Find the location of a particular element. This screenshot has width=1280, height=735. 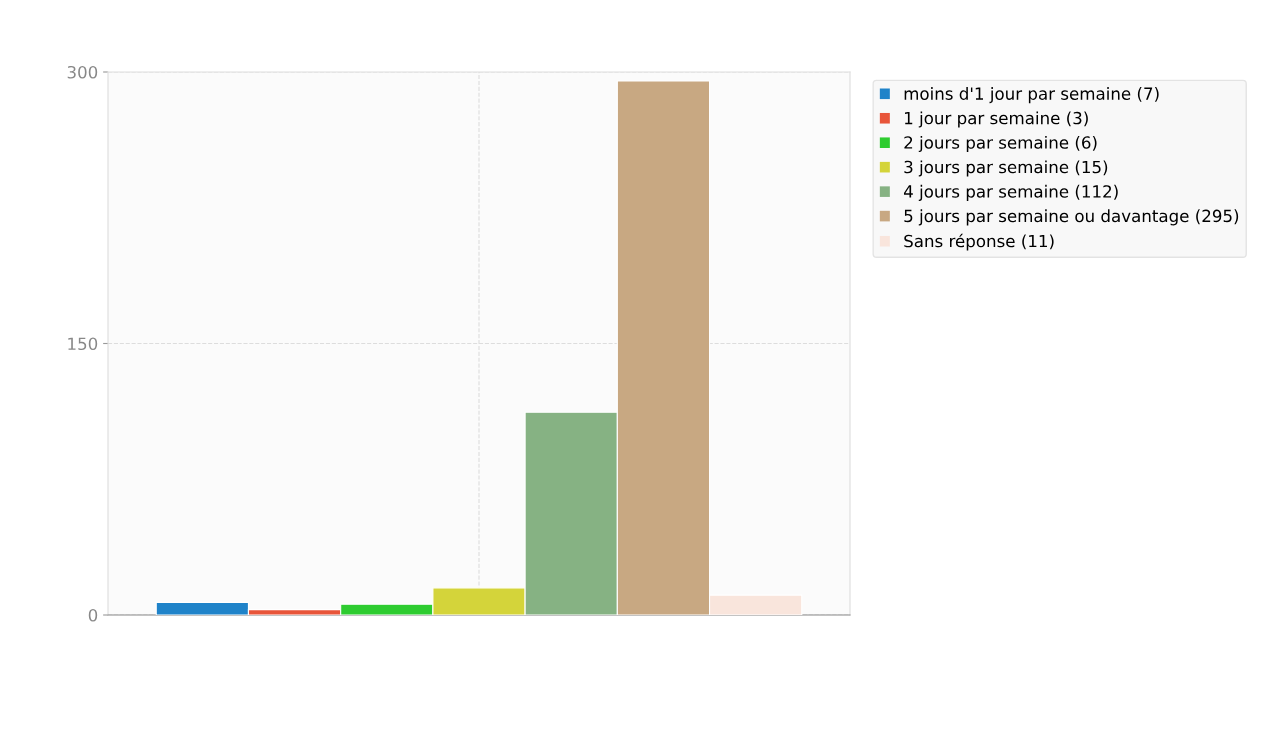

legend-label: 5 jours par semaine ou davantage (295) is located at coordinates (1071, 217).